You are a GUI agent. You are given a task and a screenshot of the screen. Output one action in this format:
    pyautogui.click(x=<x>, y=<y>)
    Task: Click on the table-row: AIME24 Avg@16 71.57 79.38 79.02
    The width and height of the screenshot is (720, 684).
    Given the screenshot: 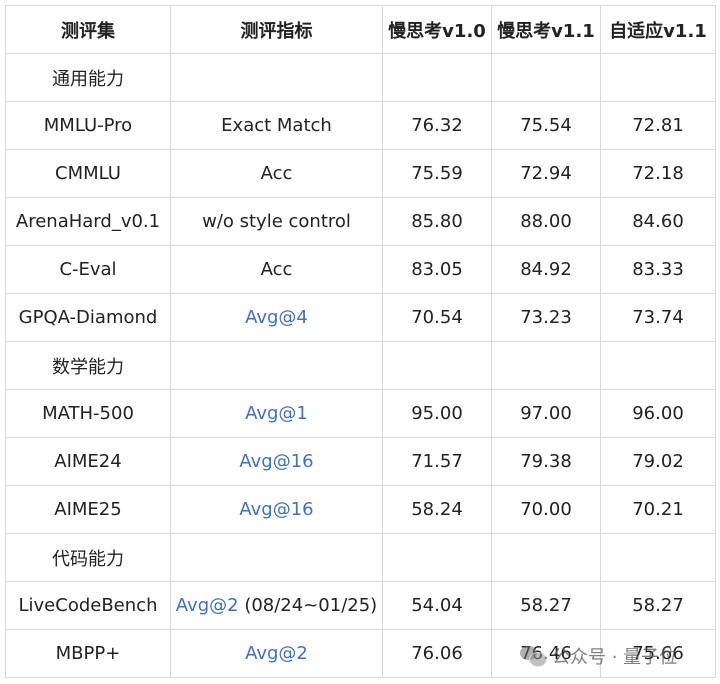 What is the action you would take?
    pyautogui.click(x=360, y=461)
    